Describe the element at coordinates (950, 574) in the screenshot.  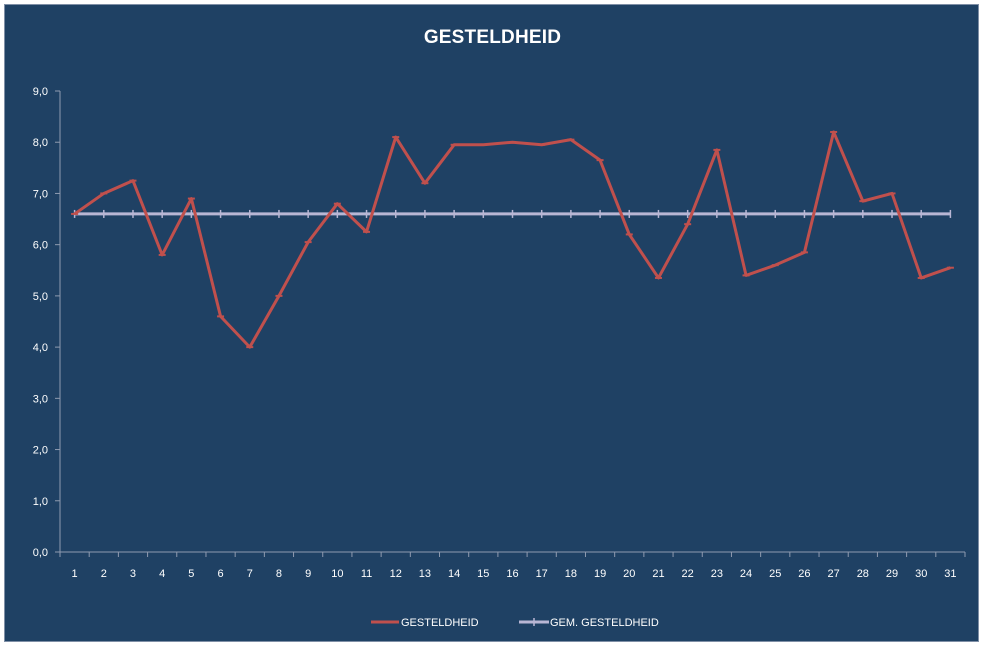
I see `x-tick-label: 31` at that location.